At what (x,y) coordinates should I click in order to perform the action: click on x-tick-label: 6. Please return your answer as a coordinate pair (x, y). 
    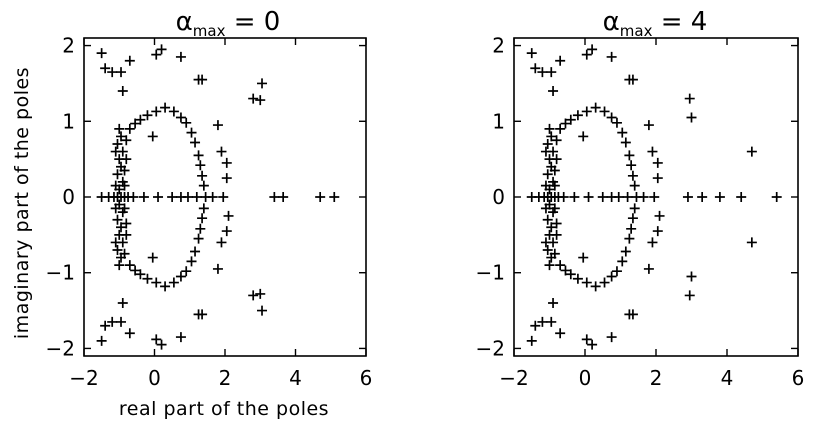
    Looking at the image, I should click on (798, 378).